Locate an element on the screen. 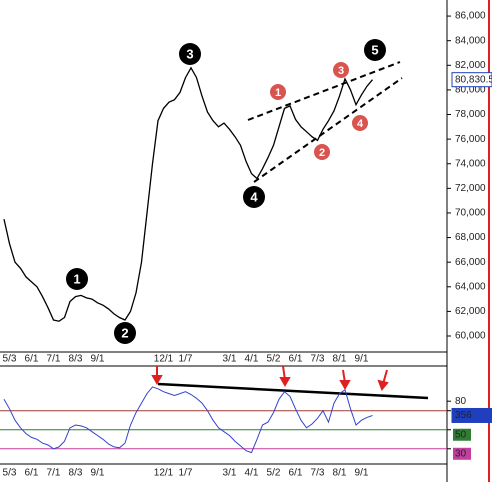 This screenshot has height=482, width=492. y-tick-label: 70,000 is located at coordinates (470, 213).